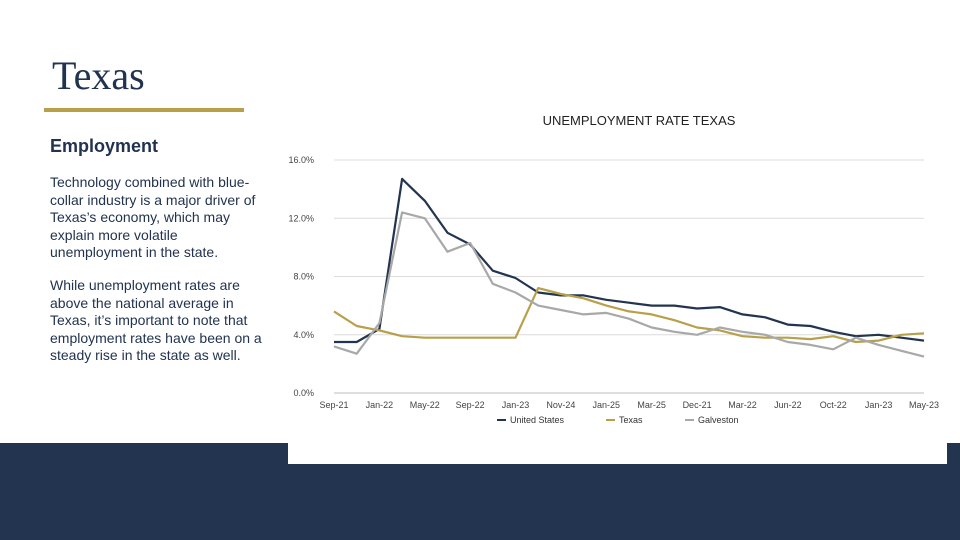 This screenshot has height=540, width=960. I want to click on section-heading: Employment, so click(104, 146).